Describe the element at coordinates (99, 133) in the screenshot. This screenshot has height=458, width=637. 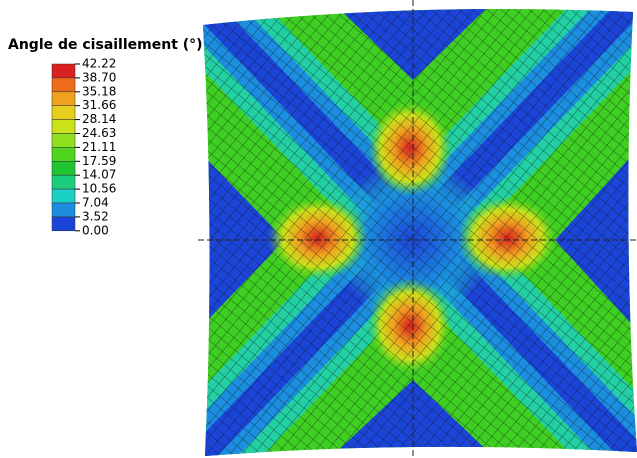
I see `legend-label: 24.63` at that location.